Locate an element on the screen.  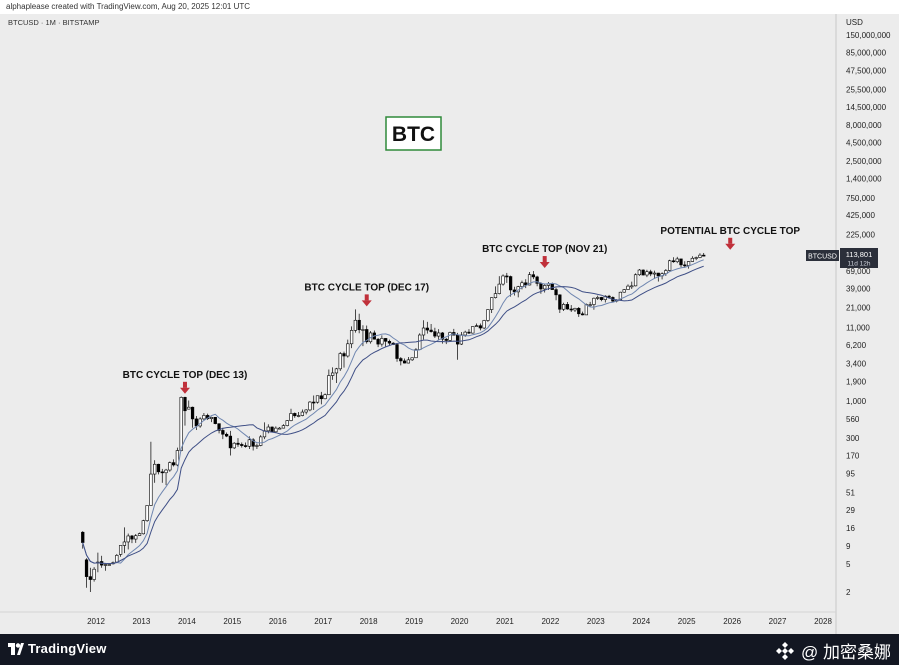
price-tag is located at coordinates (859, 258).